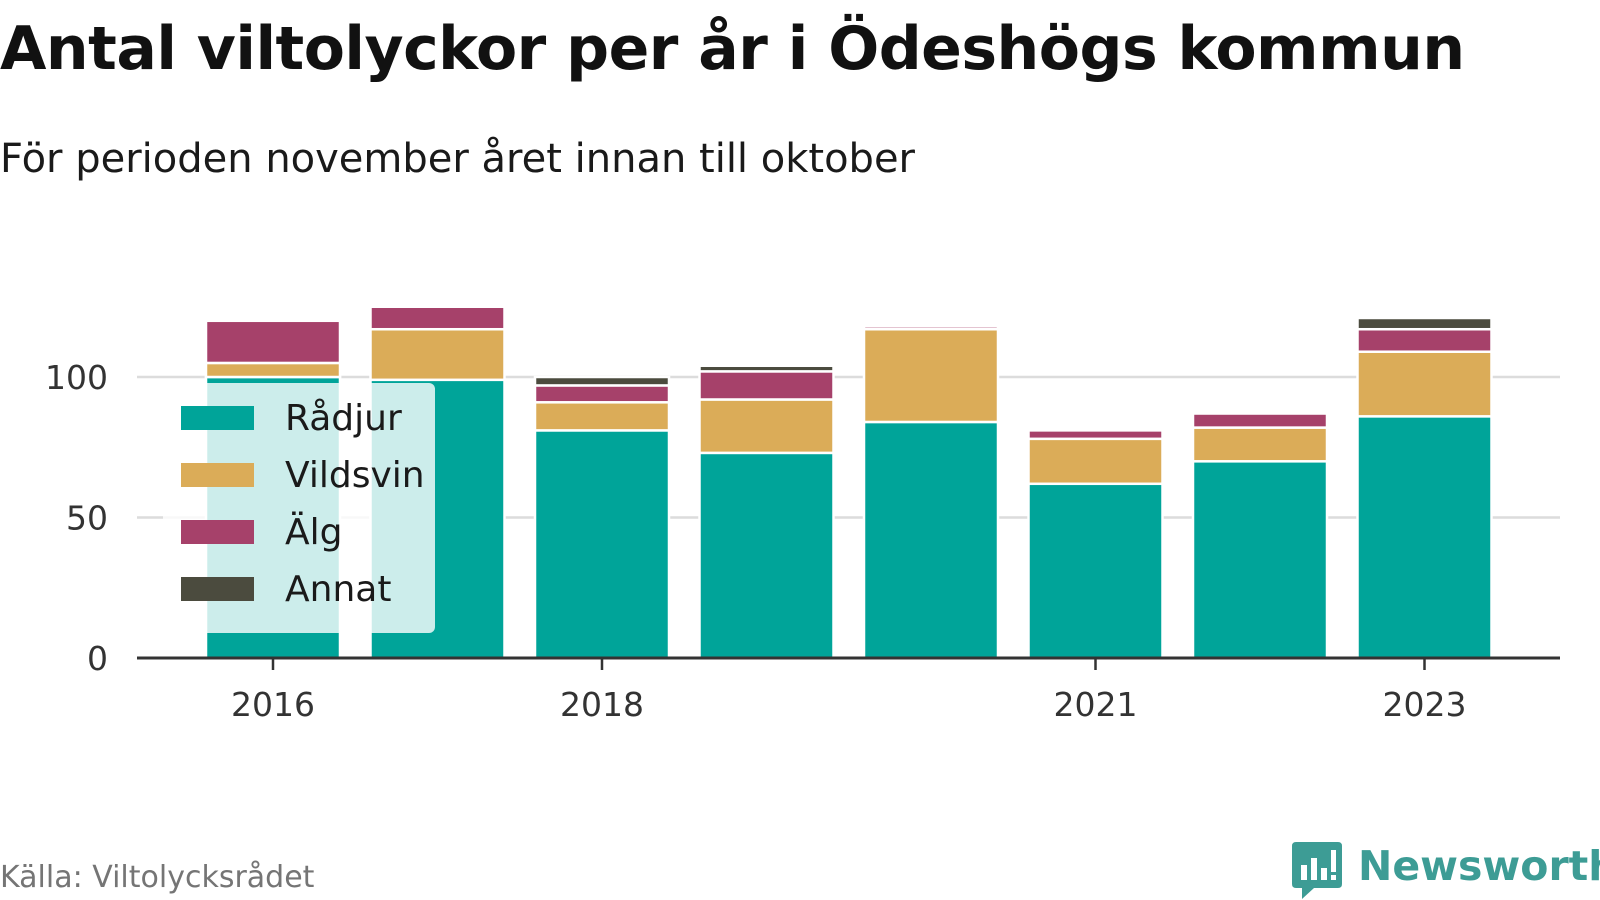 This screenshot has width=1600, height=900. What do you see at coordinates (157, 877) in the screenshot?
I see `source-note: Källa: Viltolycksrådet` at bounding box center [157, 877].